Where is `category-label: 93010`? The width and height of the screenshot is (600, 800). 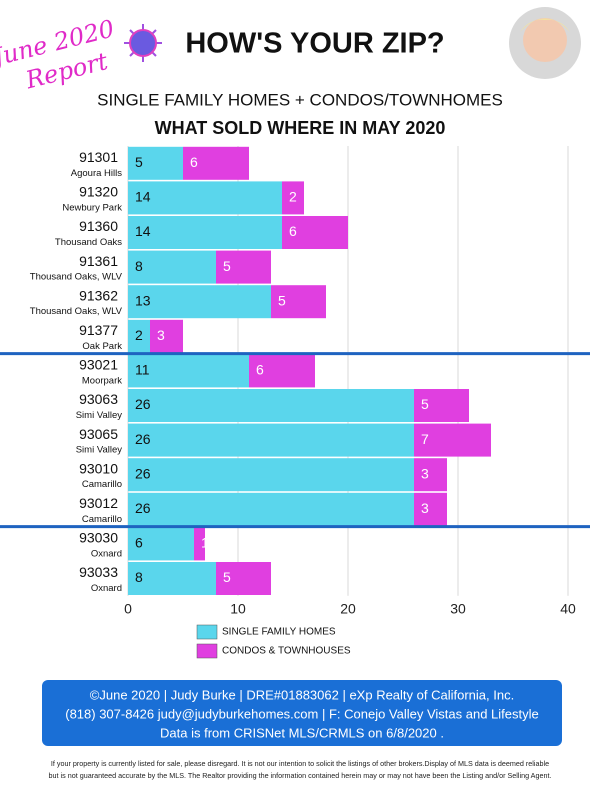 category-label: 93010 is located at coordinates (98, 468).